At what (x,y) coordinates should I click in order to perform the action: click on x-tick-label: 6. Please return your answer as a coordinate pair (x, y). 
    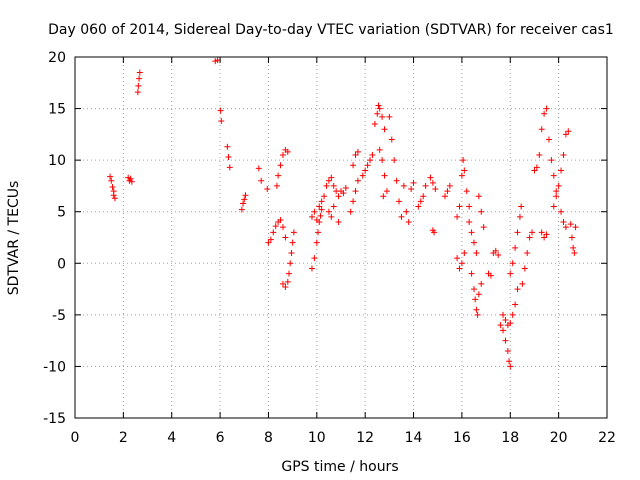
    Looking at the image, I should click on (220, 438).